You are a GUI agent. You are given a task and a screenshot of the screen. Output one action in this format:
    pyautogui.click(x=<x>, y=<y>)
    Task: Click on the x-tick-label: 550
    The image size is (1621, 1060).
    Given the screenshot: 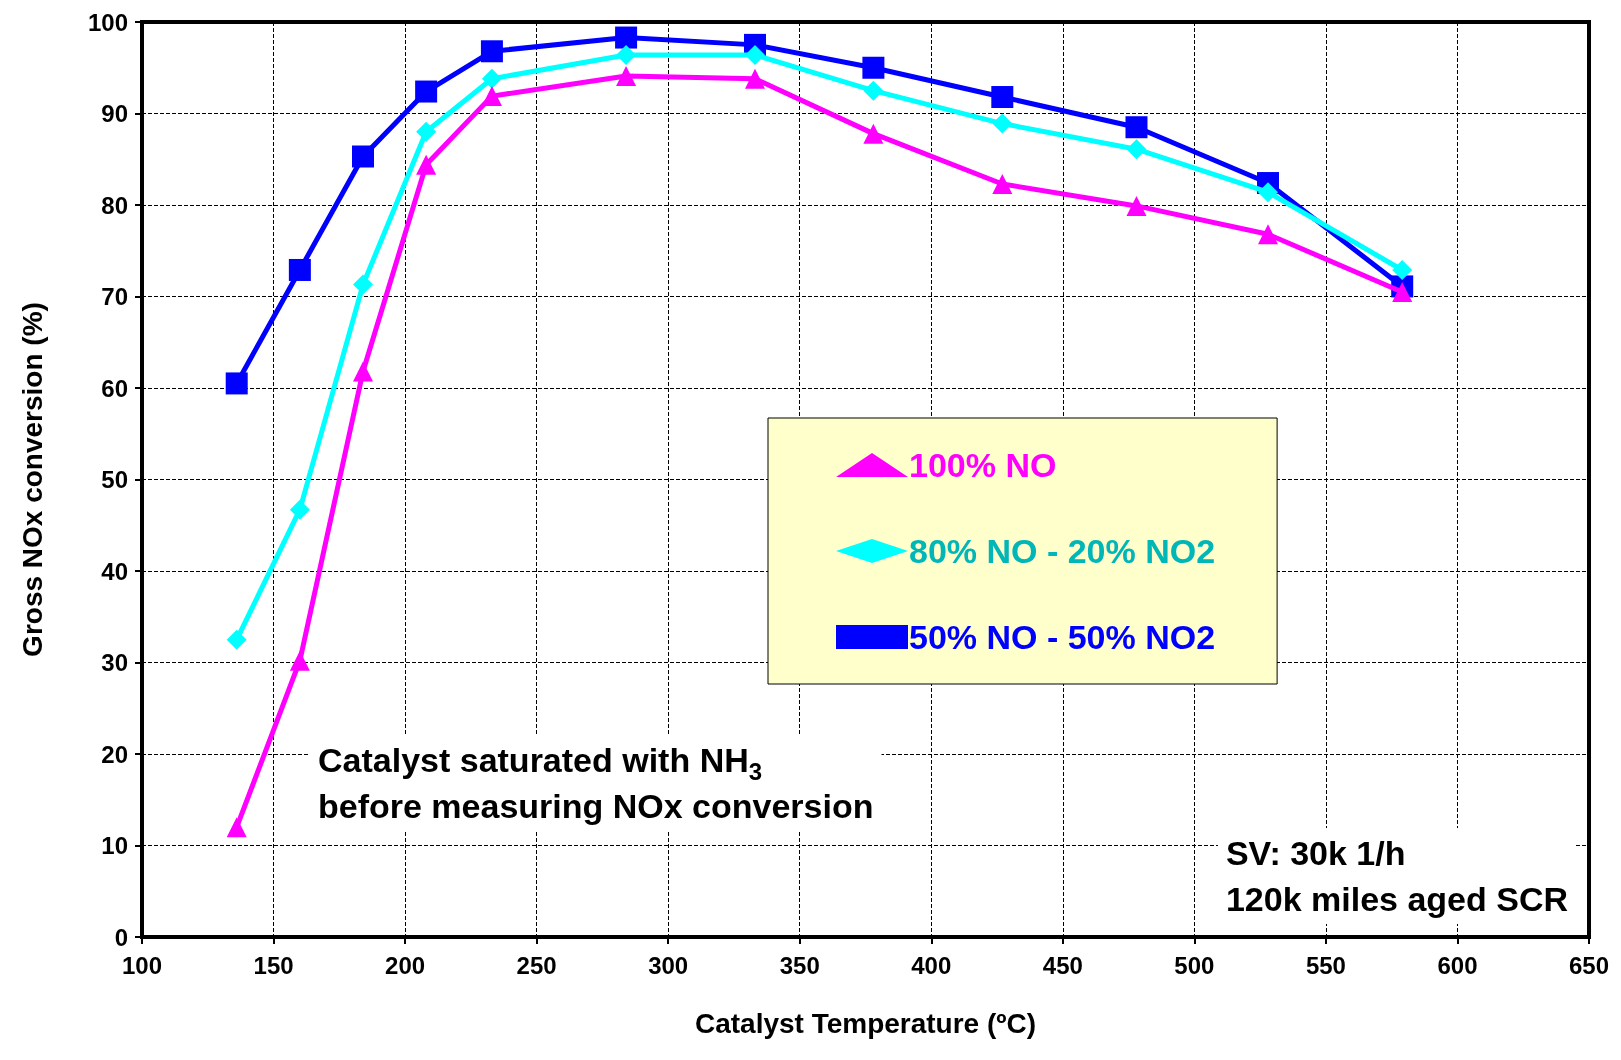 What is the action you would take?
    pyautogui.click(x=1325, y=965)
    